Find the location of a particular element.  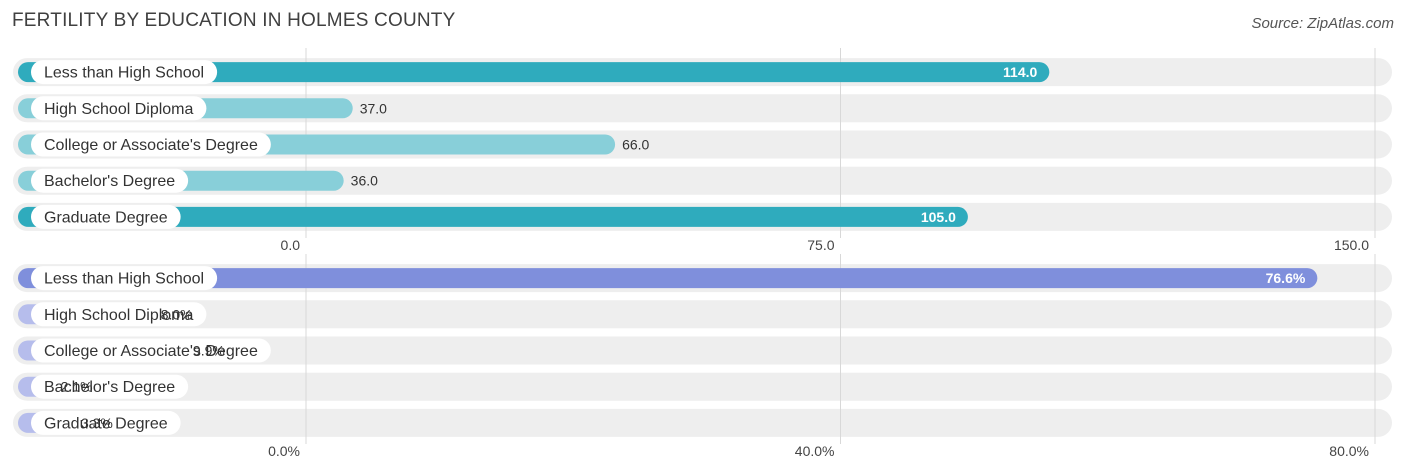

value-label: 2.1% is located at coordinates (77, 387).